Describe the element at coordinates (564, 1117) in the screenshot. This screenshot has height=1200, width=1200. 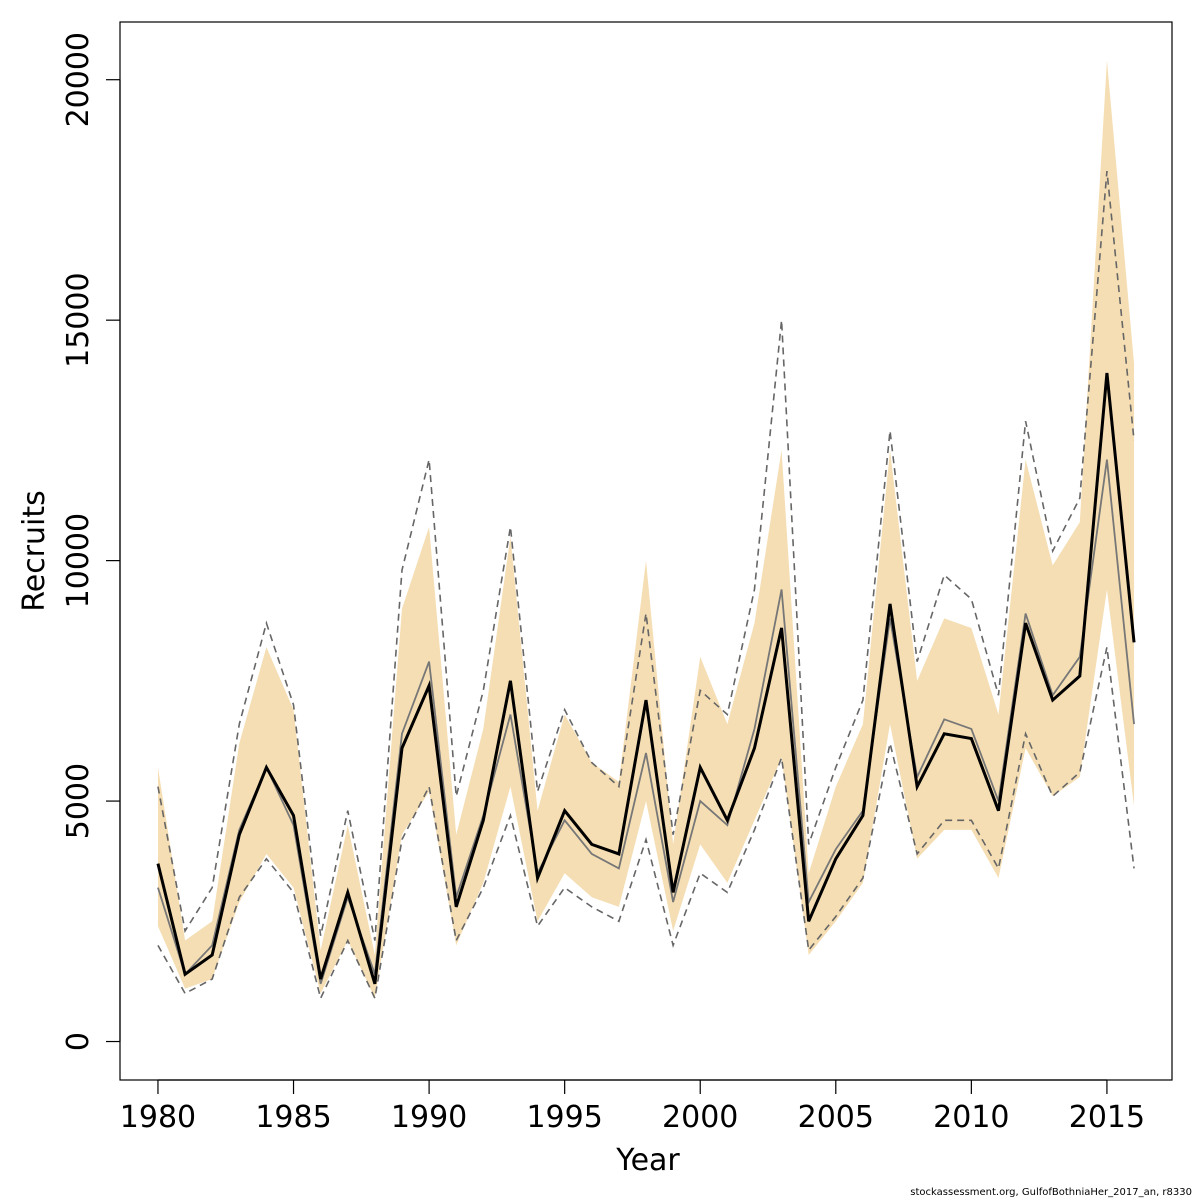
I see `x-tick-label: 1995` at that location.